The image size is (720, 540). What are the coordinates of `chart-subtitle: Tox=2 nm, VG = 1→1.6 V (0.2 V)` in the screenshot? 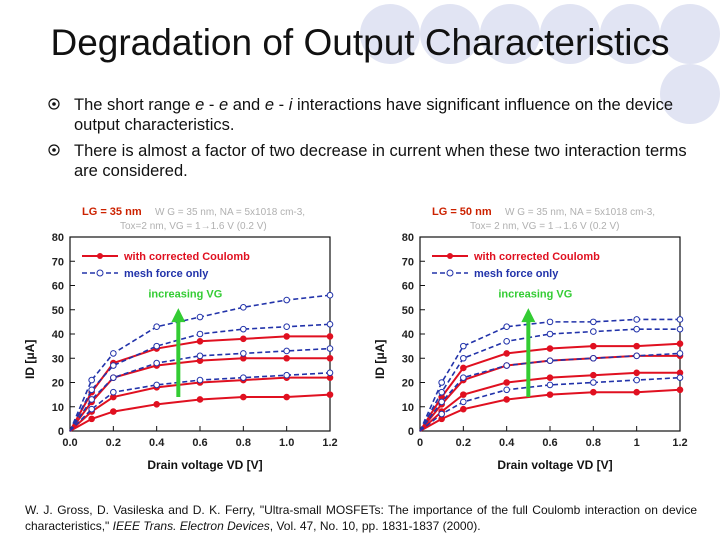 It's located at (193, 226).